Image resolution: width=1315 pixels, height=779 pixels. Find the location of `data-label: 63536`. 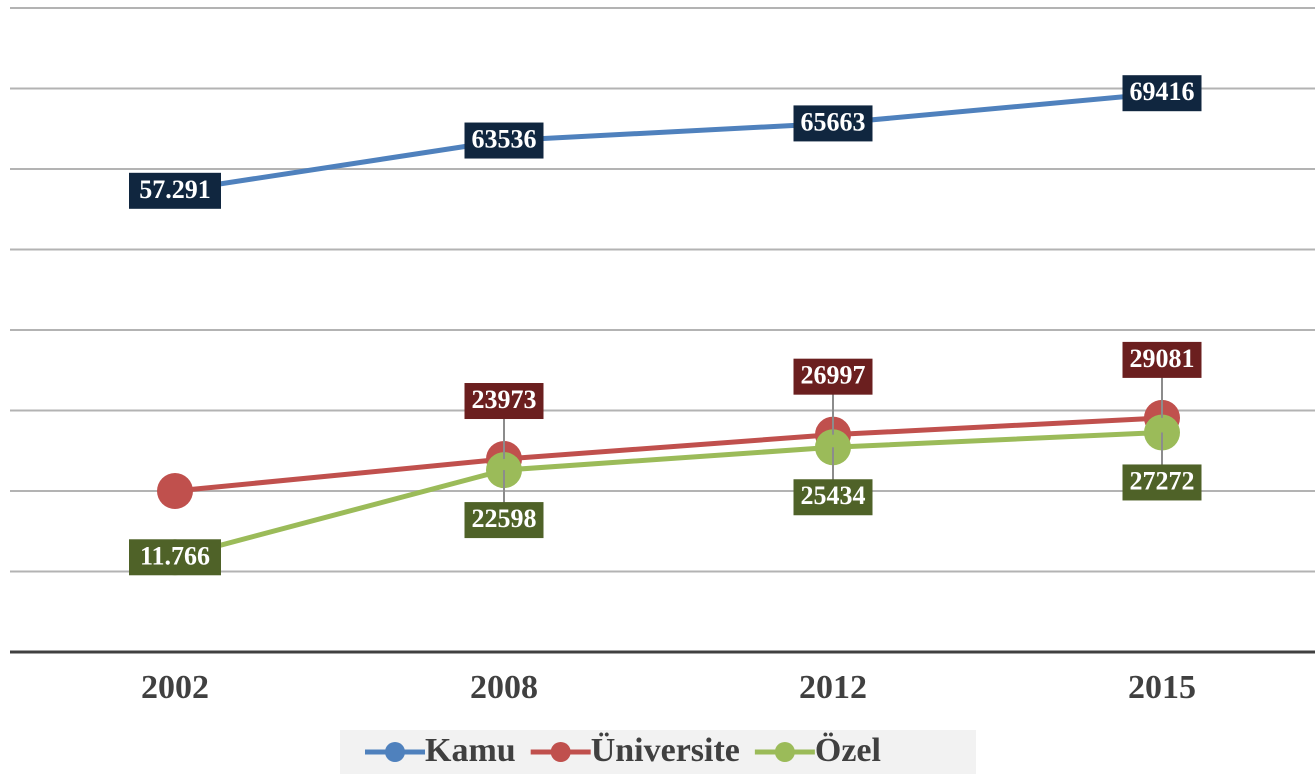

data-label: 63536 is located at coordinates (504, 139).